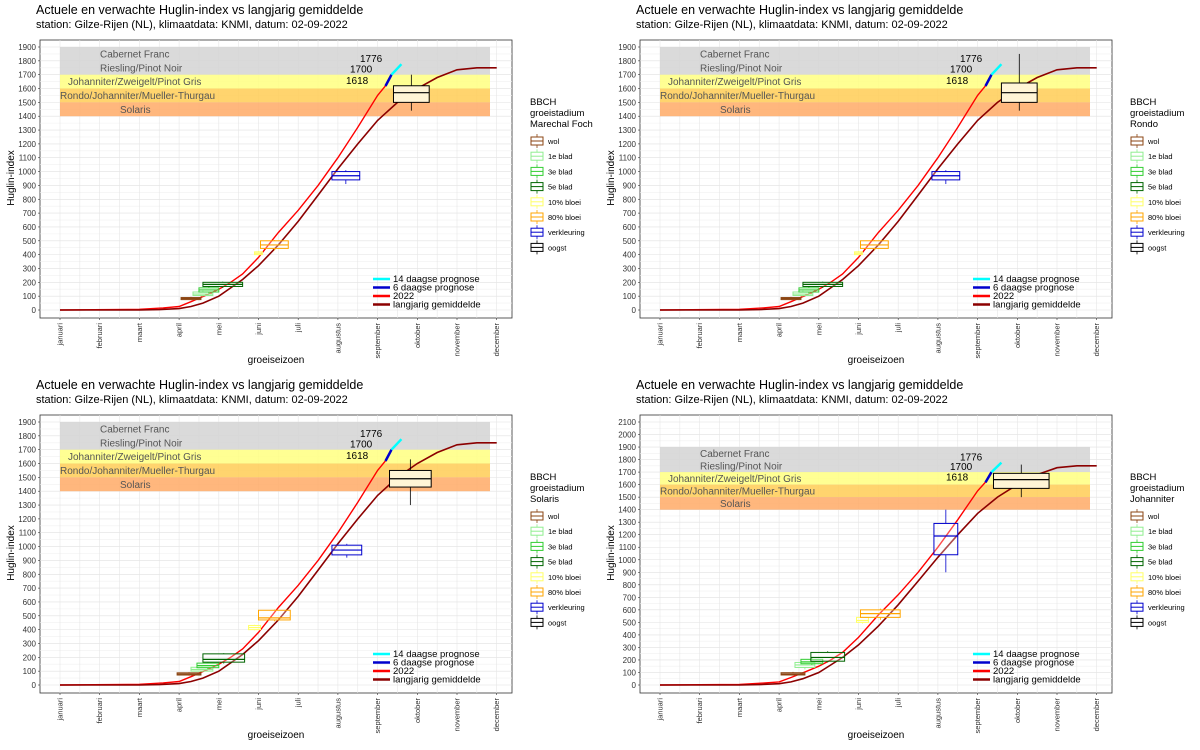  Describe the element at coordinates (141, 443) in the screenshot. I see `band-label: Riesling/Pinot Noir` at that location.